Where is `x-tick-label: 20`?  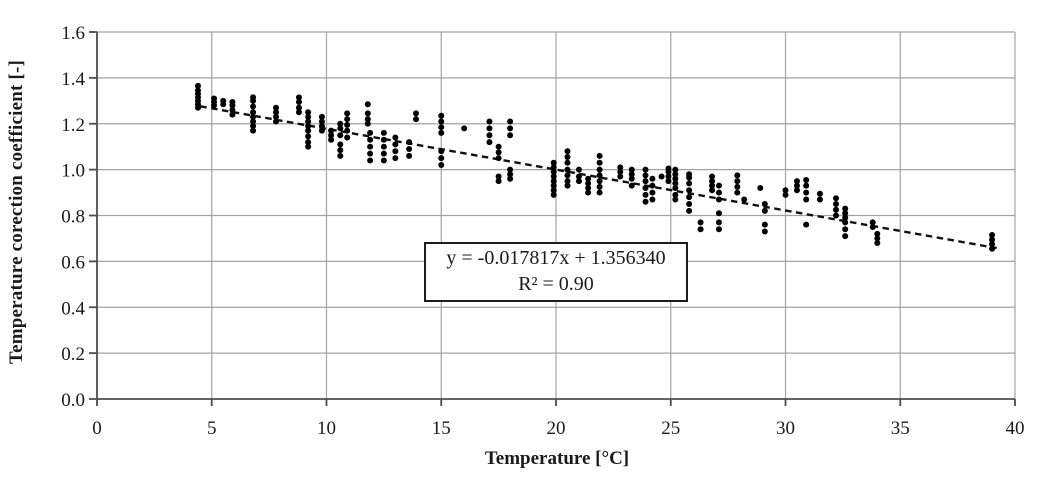
x-tick-label: 20 is located at coordinates (556, 428).